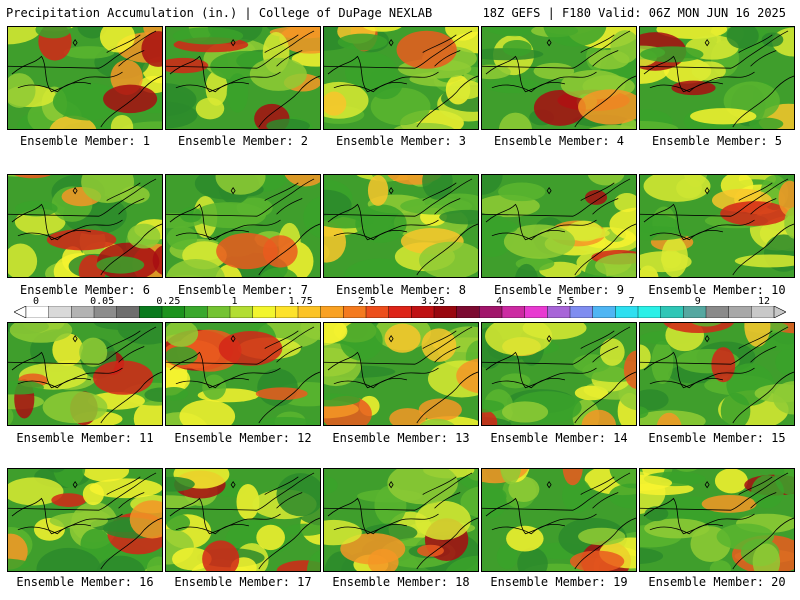  Describe the element at coordinates (85, 438) in the screenshot. I see `member-caption-11: Ensemble Member: 11` at that location.